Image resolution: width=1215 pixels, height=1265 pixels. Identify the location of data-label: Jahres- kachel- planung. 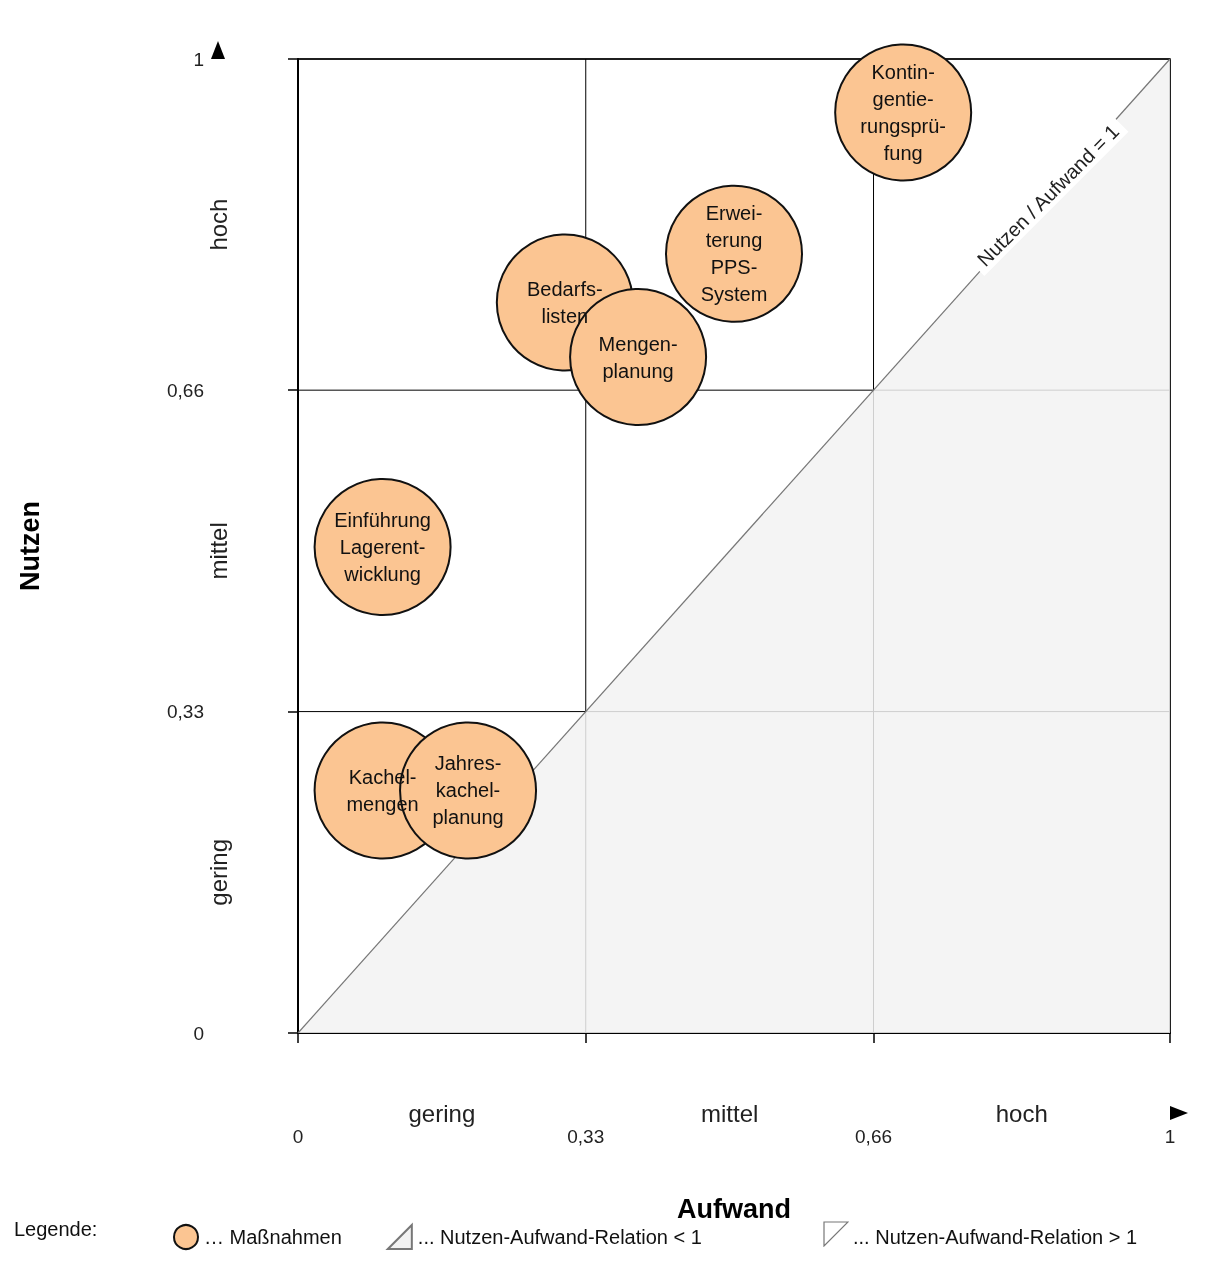
(468, 790).